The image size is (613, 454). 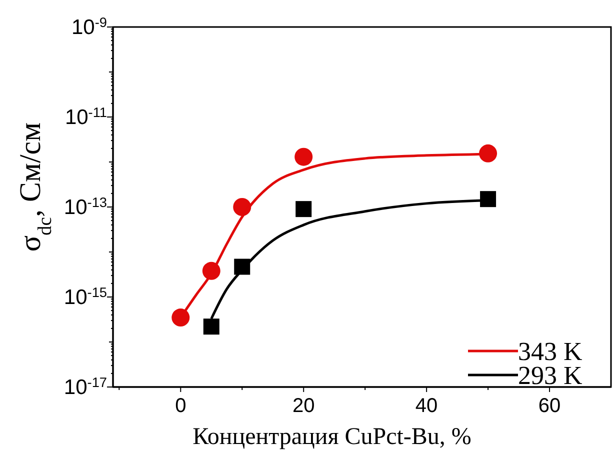 What do you see at coordinates (85, 206) in the screenshot?
I see `y-tick-label: 10$^{-13}$` at bounding box center [85, 206].